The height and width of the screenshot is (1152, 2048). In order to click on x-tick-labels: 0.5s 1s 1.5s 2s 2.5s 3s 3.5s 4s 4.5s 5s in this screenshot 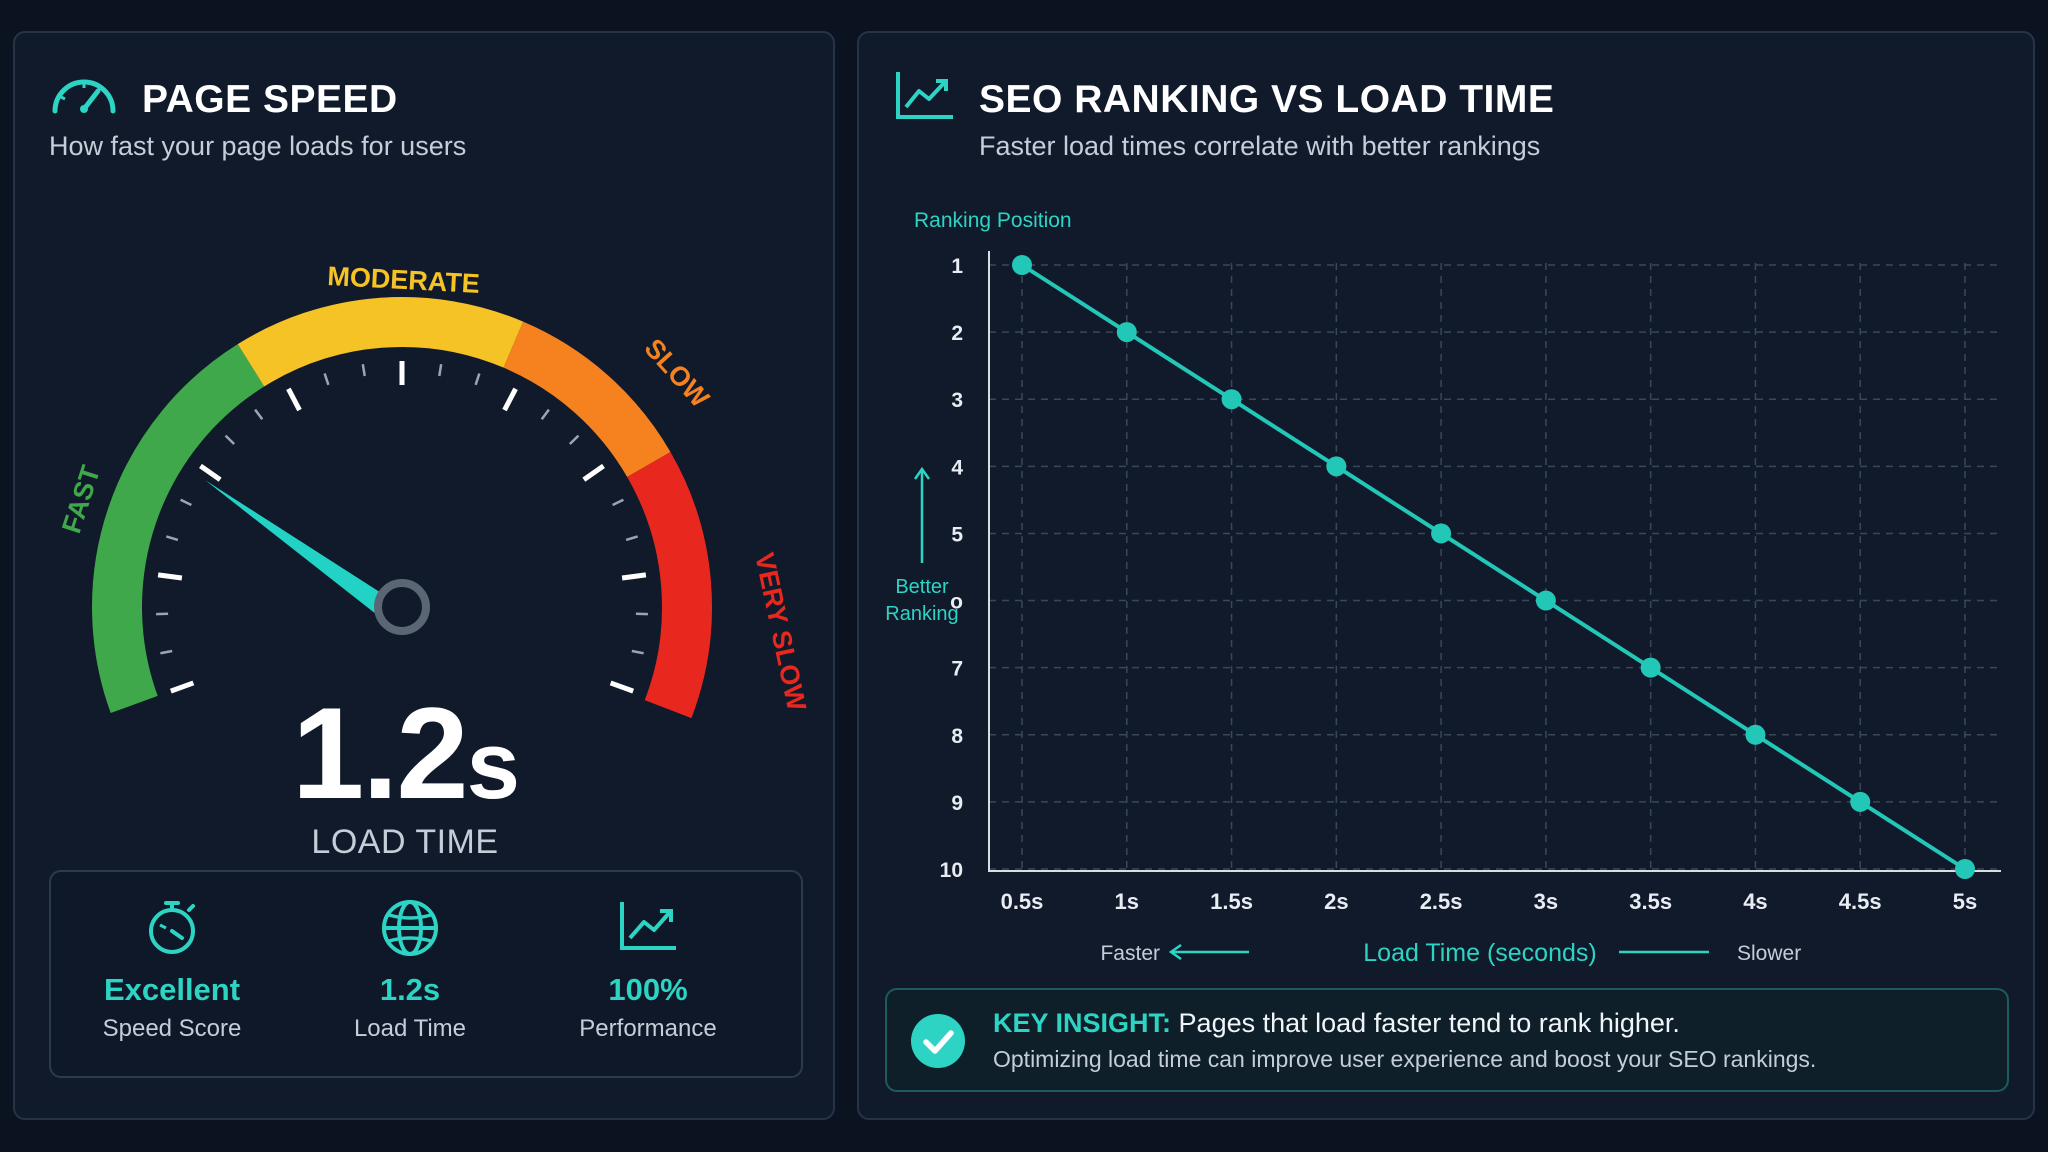, I will do `click(1489, 901)`.